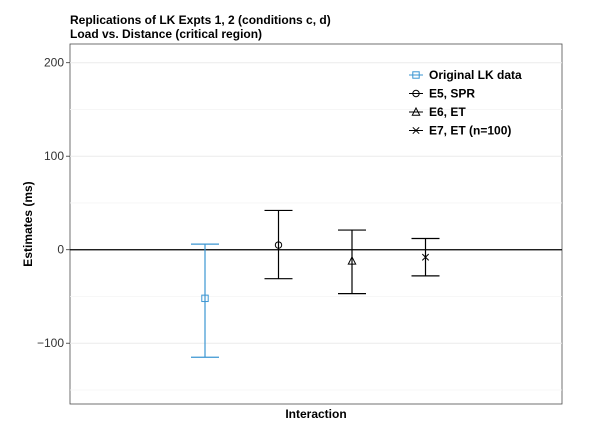  What do you see at coordinates (475, 75) in the screenshot?
I see `legend-label: Original LK data` at bounding box center [475, 75].